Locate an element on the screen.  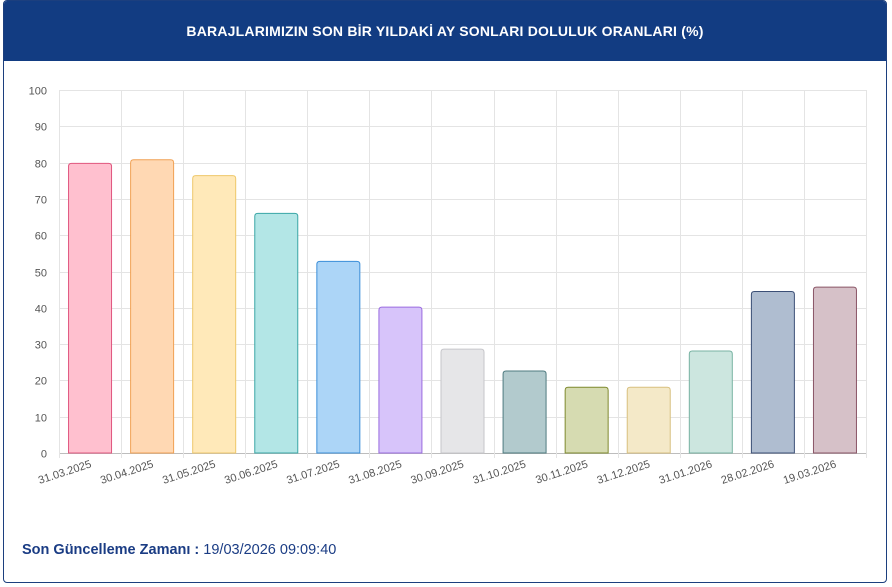
bar-30.11.2025 is located at coordinates (586, 420).